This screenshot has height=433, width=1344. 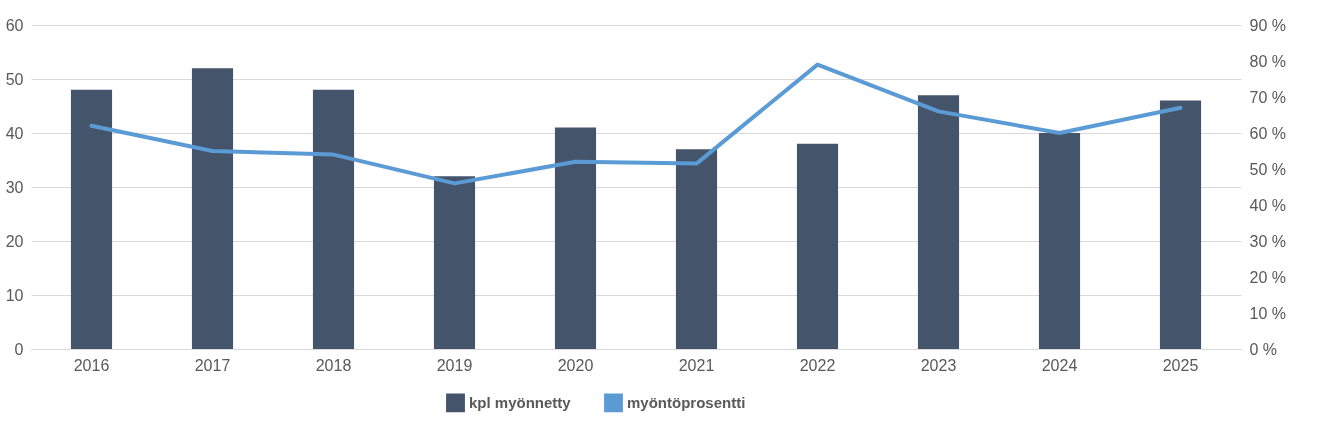 What do you see at coordinates (1267, 25) in the screenshot?
I see `y2-tick-label: 90 %` at bounding box center [1267, 25].